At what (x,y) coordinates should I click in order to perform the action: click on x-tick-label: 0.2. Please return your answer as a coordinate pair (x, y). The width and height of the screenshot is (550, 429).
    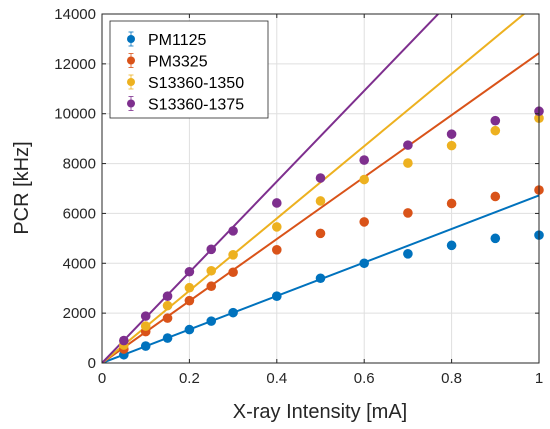
    Looking at the image, I should click on (189, 378).